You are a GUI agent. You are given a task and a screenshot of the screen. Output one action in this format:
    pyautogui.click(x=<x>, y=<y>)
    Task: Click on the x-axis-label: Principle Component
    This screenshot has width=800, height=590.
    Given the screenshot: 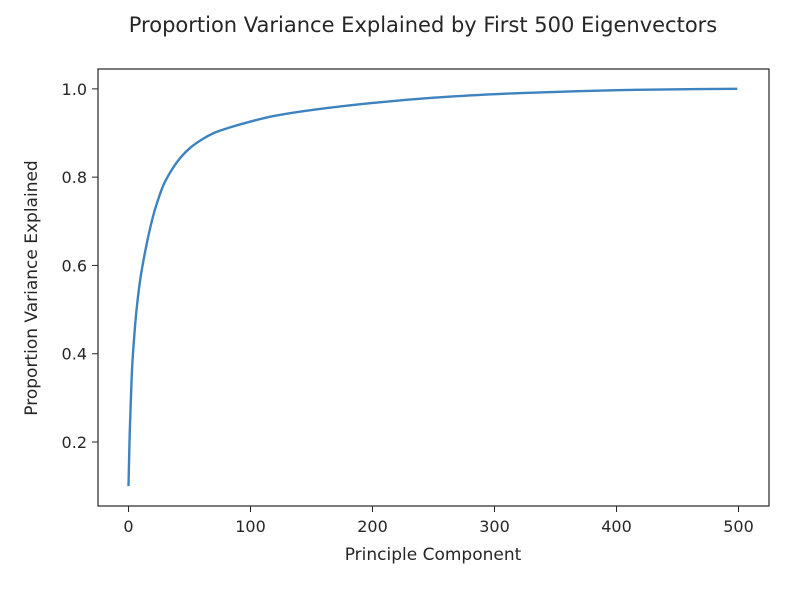 What is the action you would take?
    pyautogui.click(x=433, y=555)
    